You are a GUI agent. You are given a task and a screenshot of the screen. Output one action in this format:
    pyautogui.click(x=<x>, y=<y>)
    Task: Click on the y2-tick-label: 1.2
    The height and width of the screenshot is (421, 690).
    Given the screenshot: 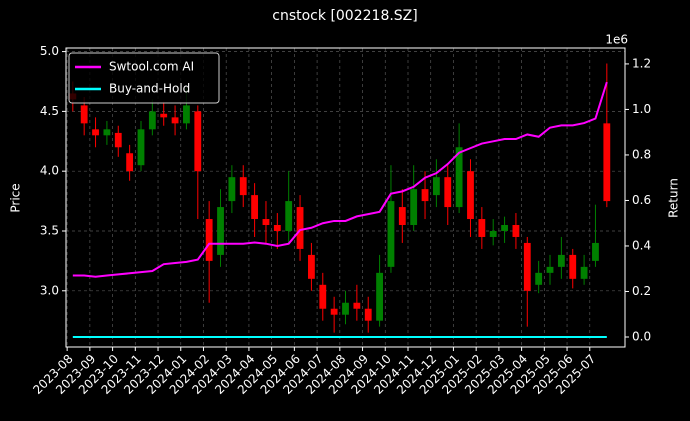 What is the action you would take?
    pyautogui.click(x=641, y=63)
    